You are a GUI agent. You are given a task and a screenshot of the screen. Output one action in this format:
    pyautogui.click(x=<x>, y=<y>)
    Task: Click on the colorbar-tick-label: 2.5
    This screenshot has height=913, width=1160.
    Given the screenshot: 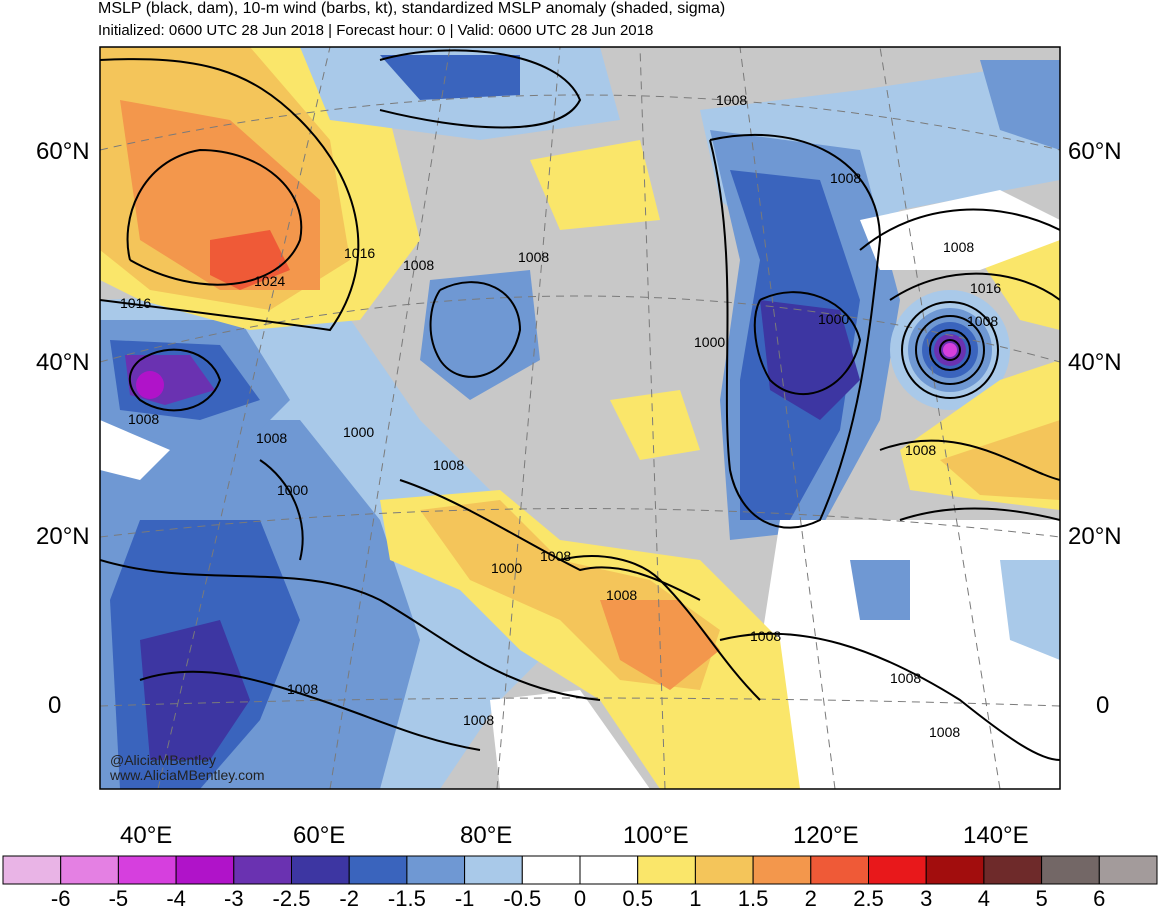 What is the action you would take?
    pyautogui.click(x=868, y=898)
    